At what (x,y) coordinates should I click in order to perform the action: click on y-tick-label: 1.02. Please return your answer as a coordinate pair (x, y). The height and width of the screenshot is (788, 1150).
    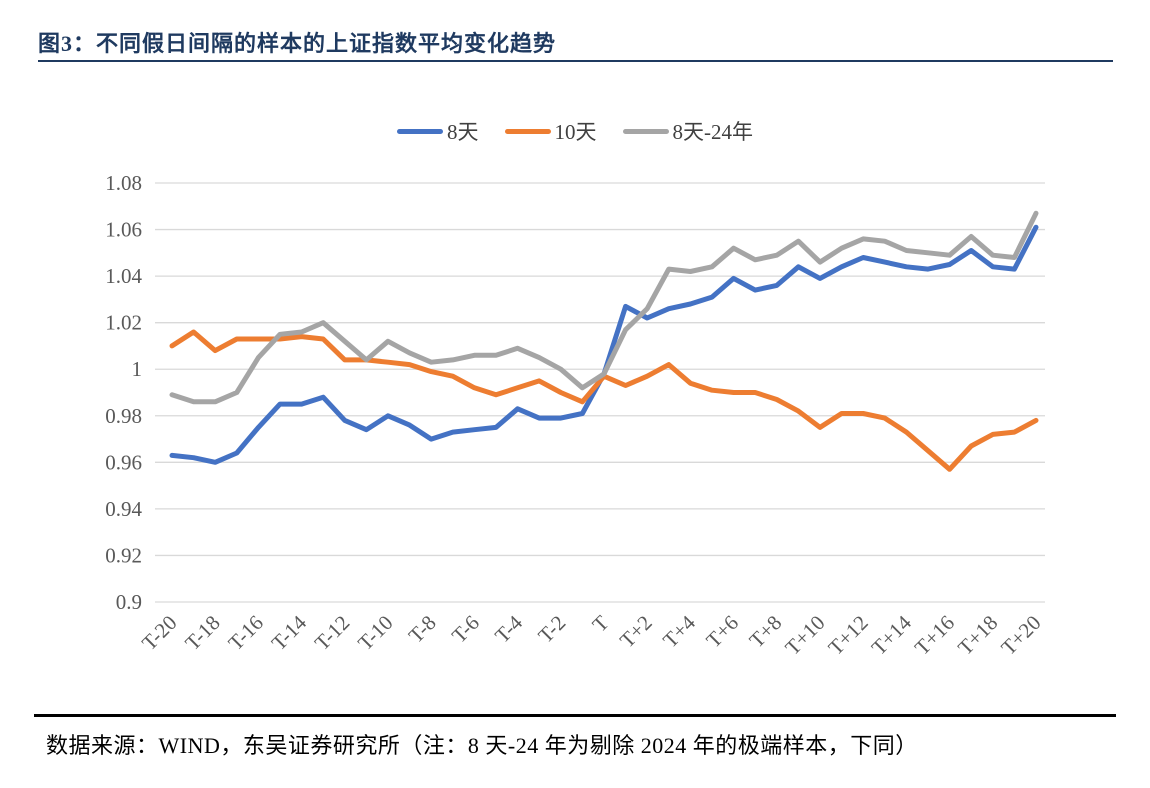
    Looking at the image, I should click on (123, 323).